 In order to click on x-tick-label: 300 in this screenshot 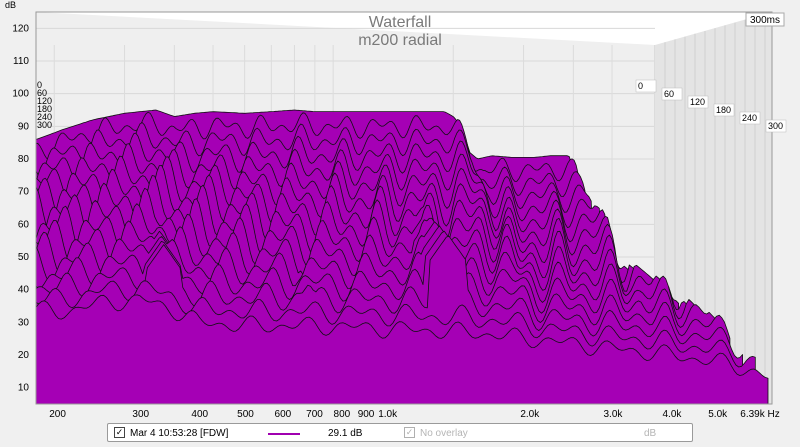, I will do `click(140, 414)`.